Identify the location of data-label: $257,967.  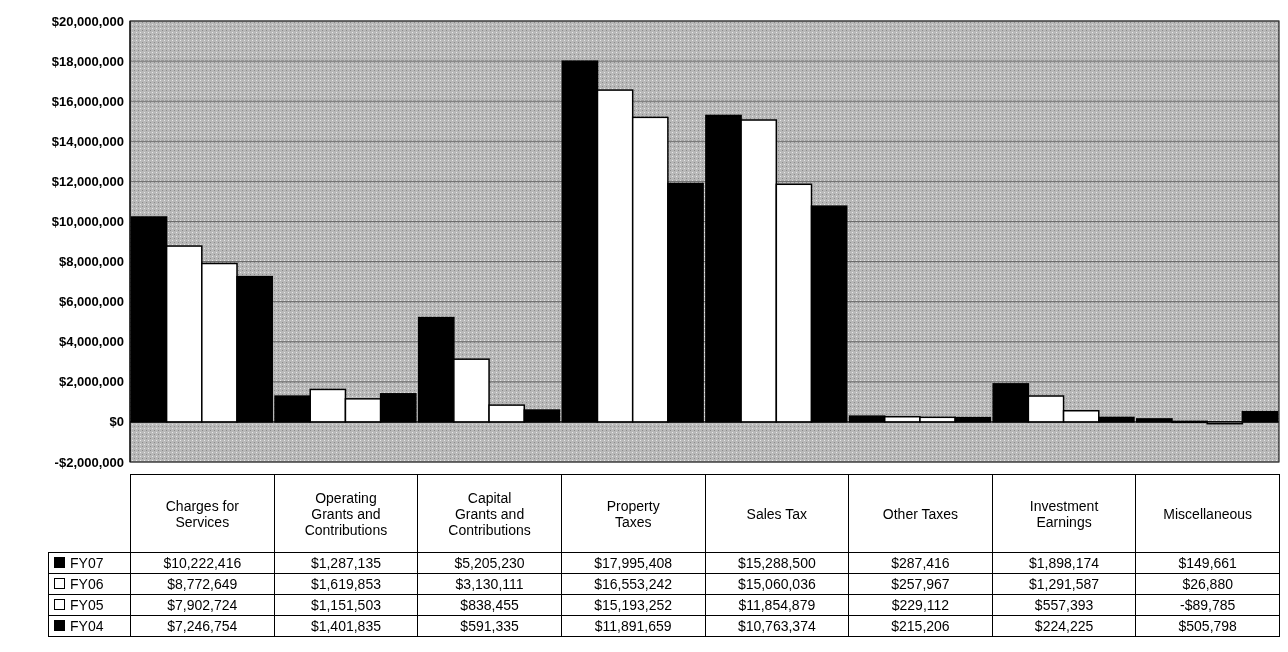
(920, 584).